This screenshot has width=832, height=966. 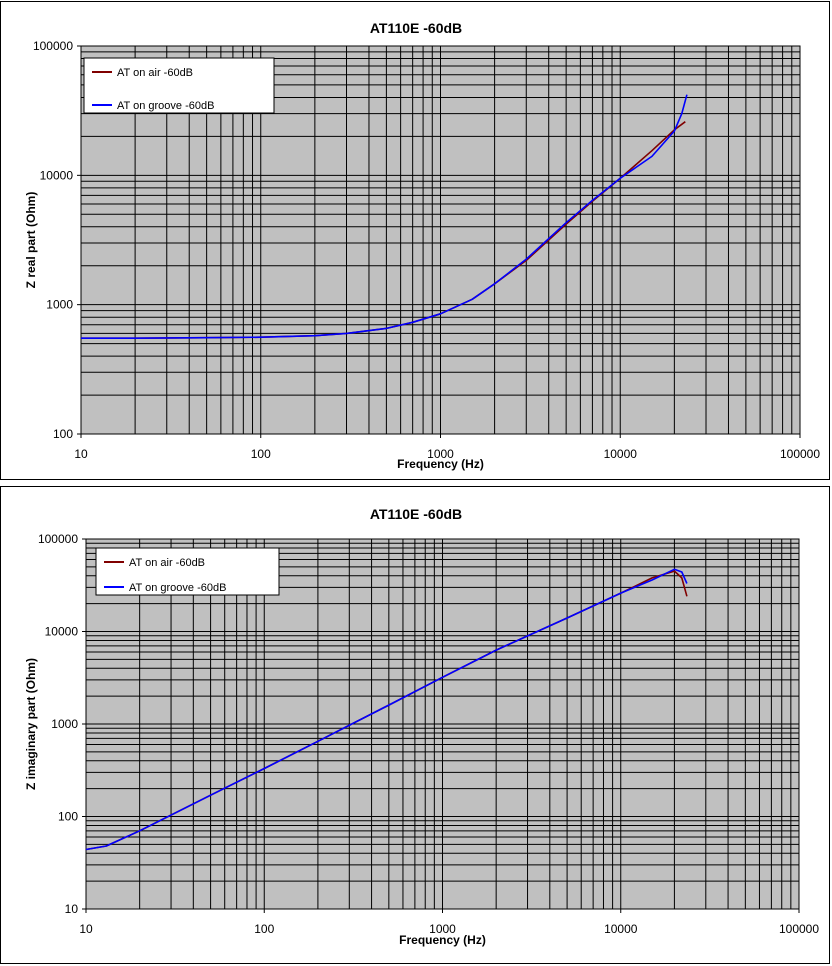 I want to click on y-axis-title: Z imaginary part (Ohm), so click(x=31, y=724).